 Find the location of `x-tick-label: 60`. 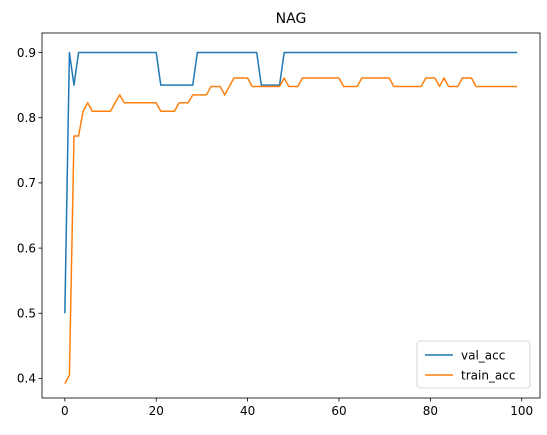

x-tick-label: 60 is located at coordinates (338, 411).